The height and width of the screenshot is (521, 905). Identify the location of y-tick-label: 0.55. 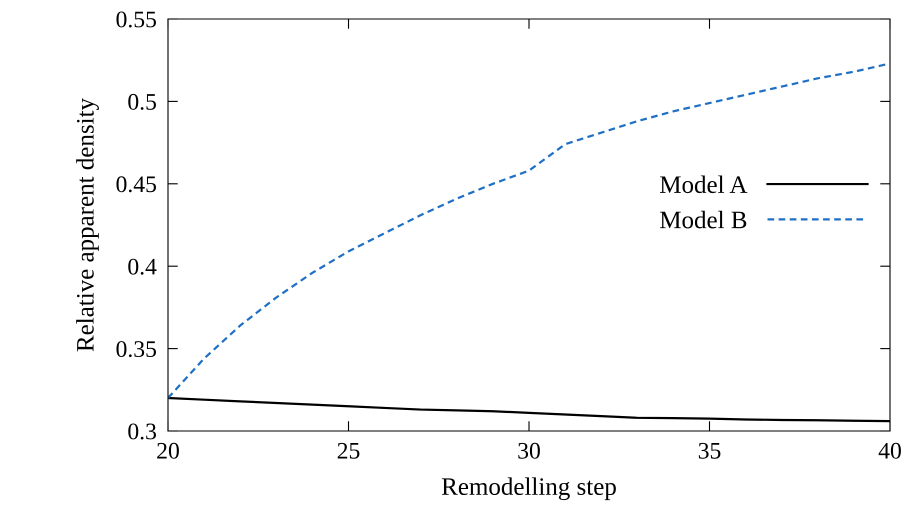
(136, 19).